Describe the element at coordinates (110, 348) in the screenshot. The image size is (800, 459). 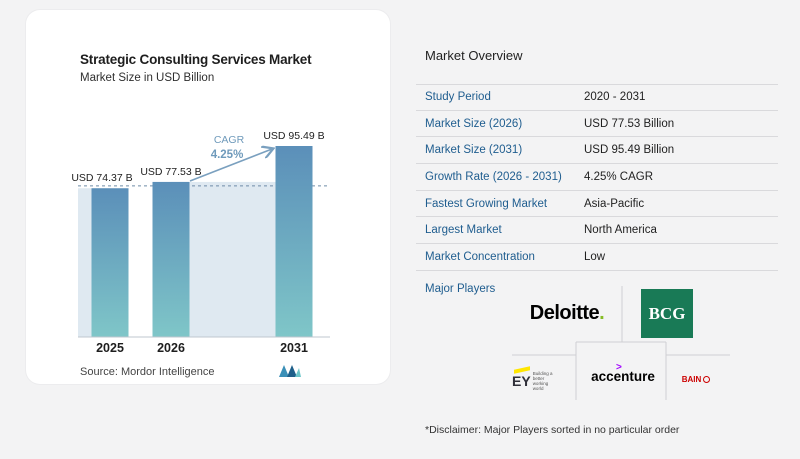
I see `x-tick-label: 2025` at that location.